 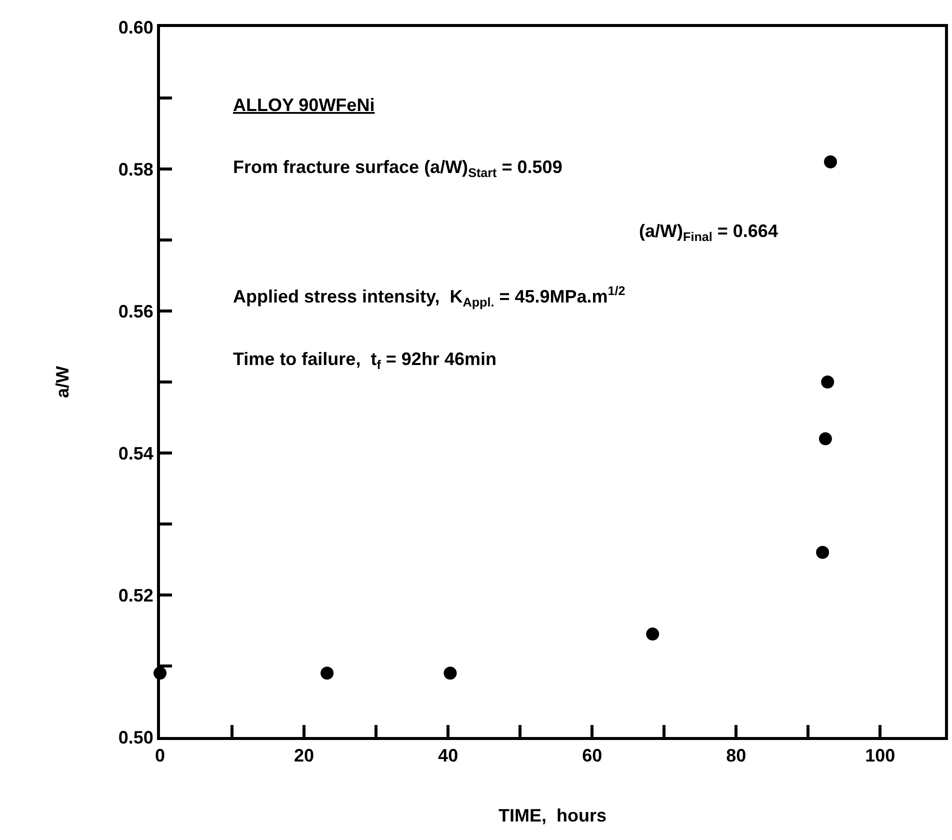 What do you see at coordinates (880, 756) in the screenshot?
I see `x-tick-label: 100` at bounding box center [880, 756].